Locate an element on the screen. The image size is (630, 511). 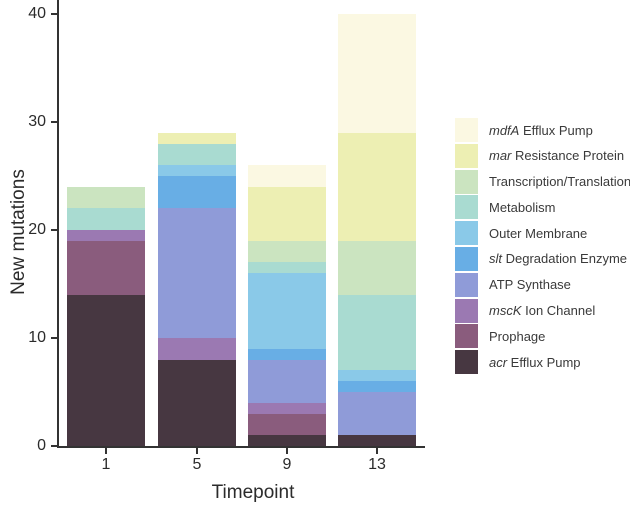
y-axis-tick-label: 40 is located at coordinates (37, 13).